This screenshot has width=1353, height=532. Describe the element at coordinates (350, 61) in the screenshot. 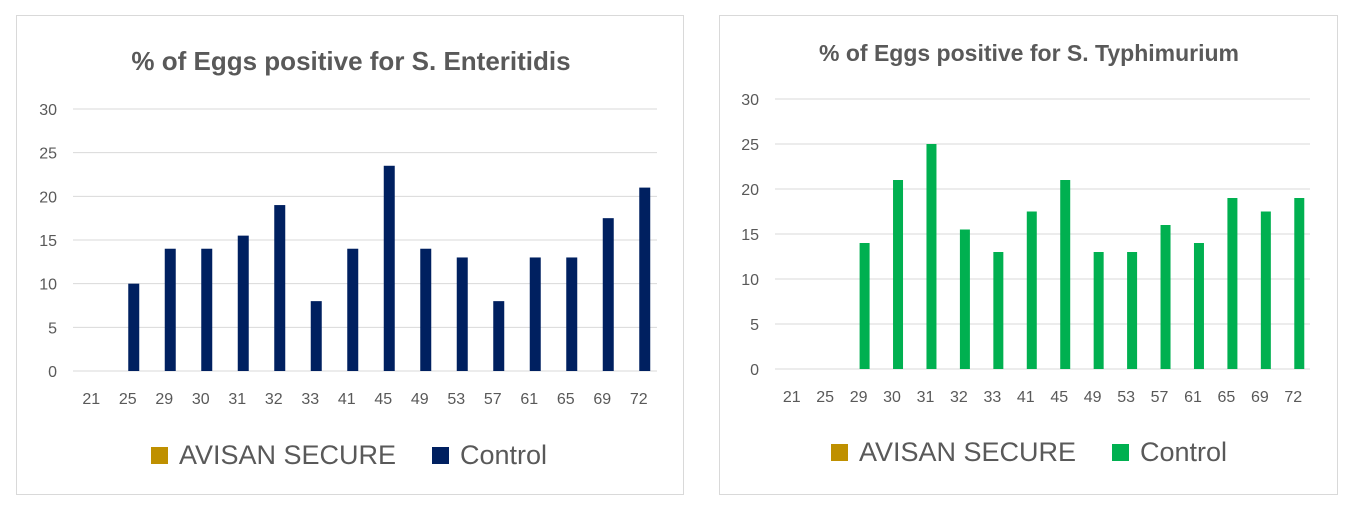

I see `chart-title: % of Eggs positive for S. Enteritidis` at that location.